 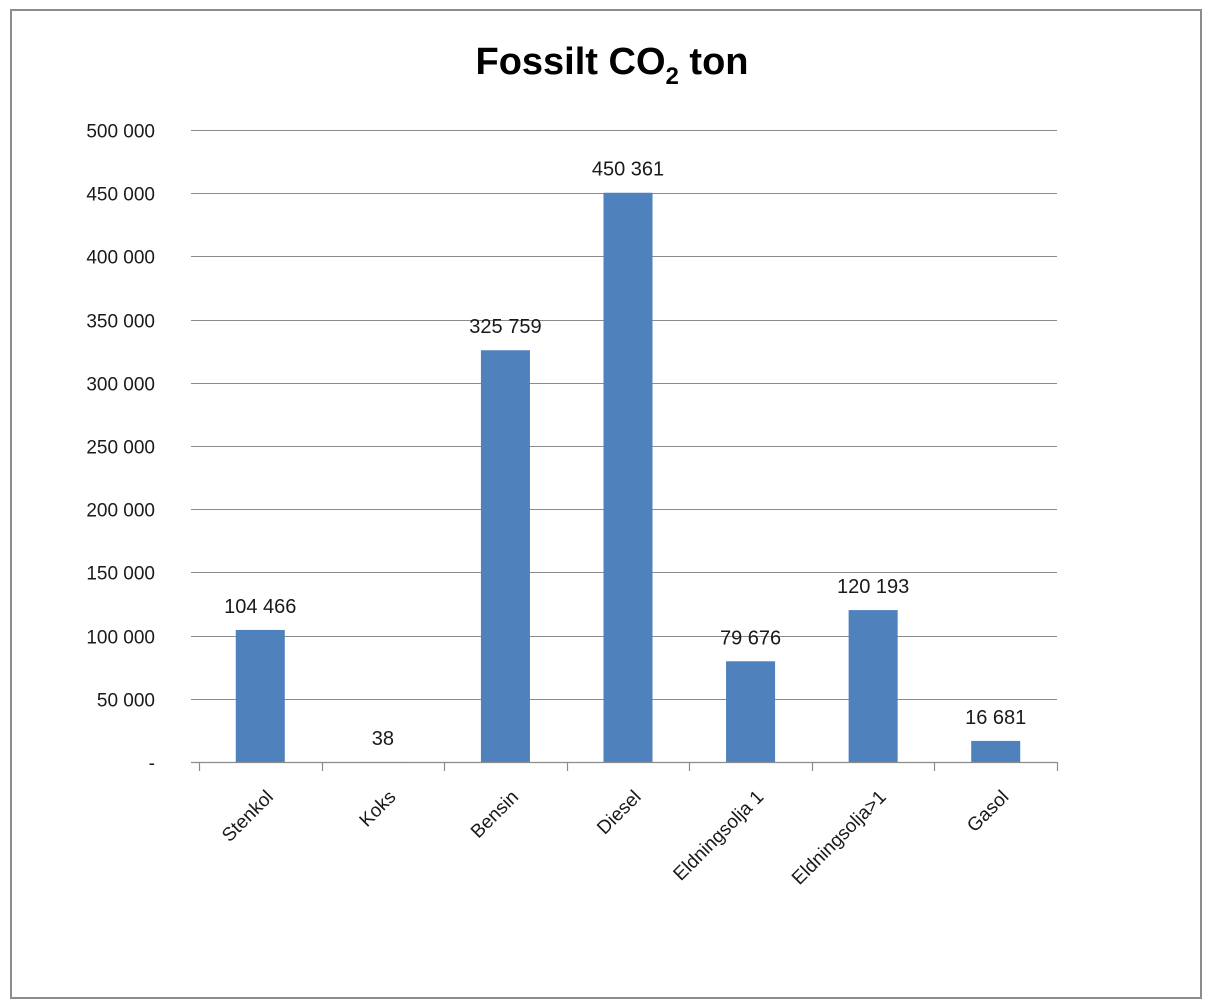 What do you see at coordinates (750, 638) in the screenshot?
I see `data-label: 79 676` at bounding box center [750, 638].